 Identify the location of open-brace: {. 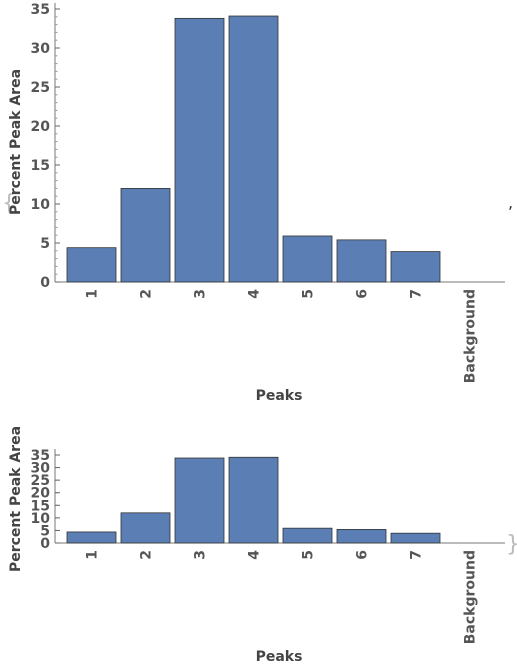
(9, 203).